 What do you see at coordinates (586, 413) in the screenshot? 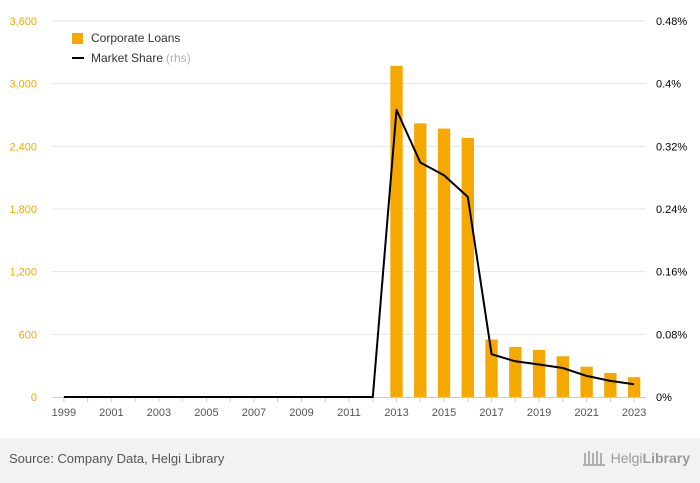
I see `x-tick-label: 2021` at bounding box center [586, 413].